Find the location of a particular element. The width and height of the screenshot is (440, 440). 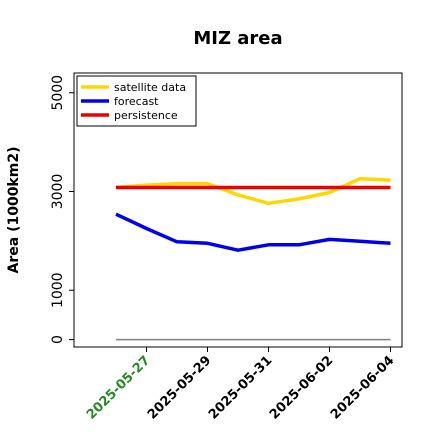

y-axis: 0 1000 3000 5000 is located at coordinates (62, 209).